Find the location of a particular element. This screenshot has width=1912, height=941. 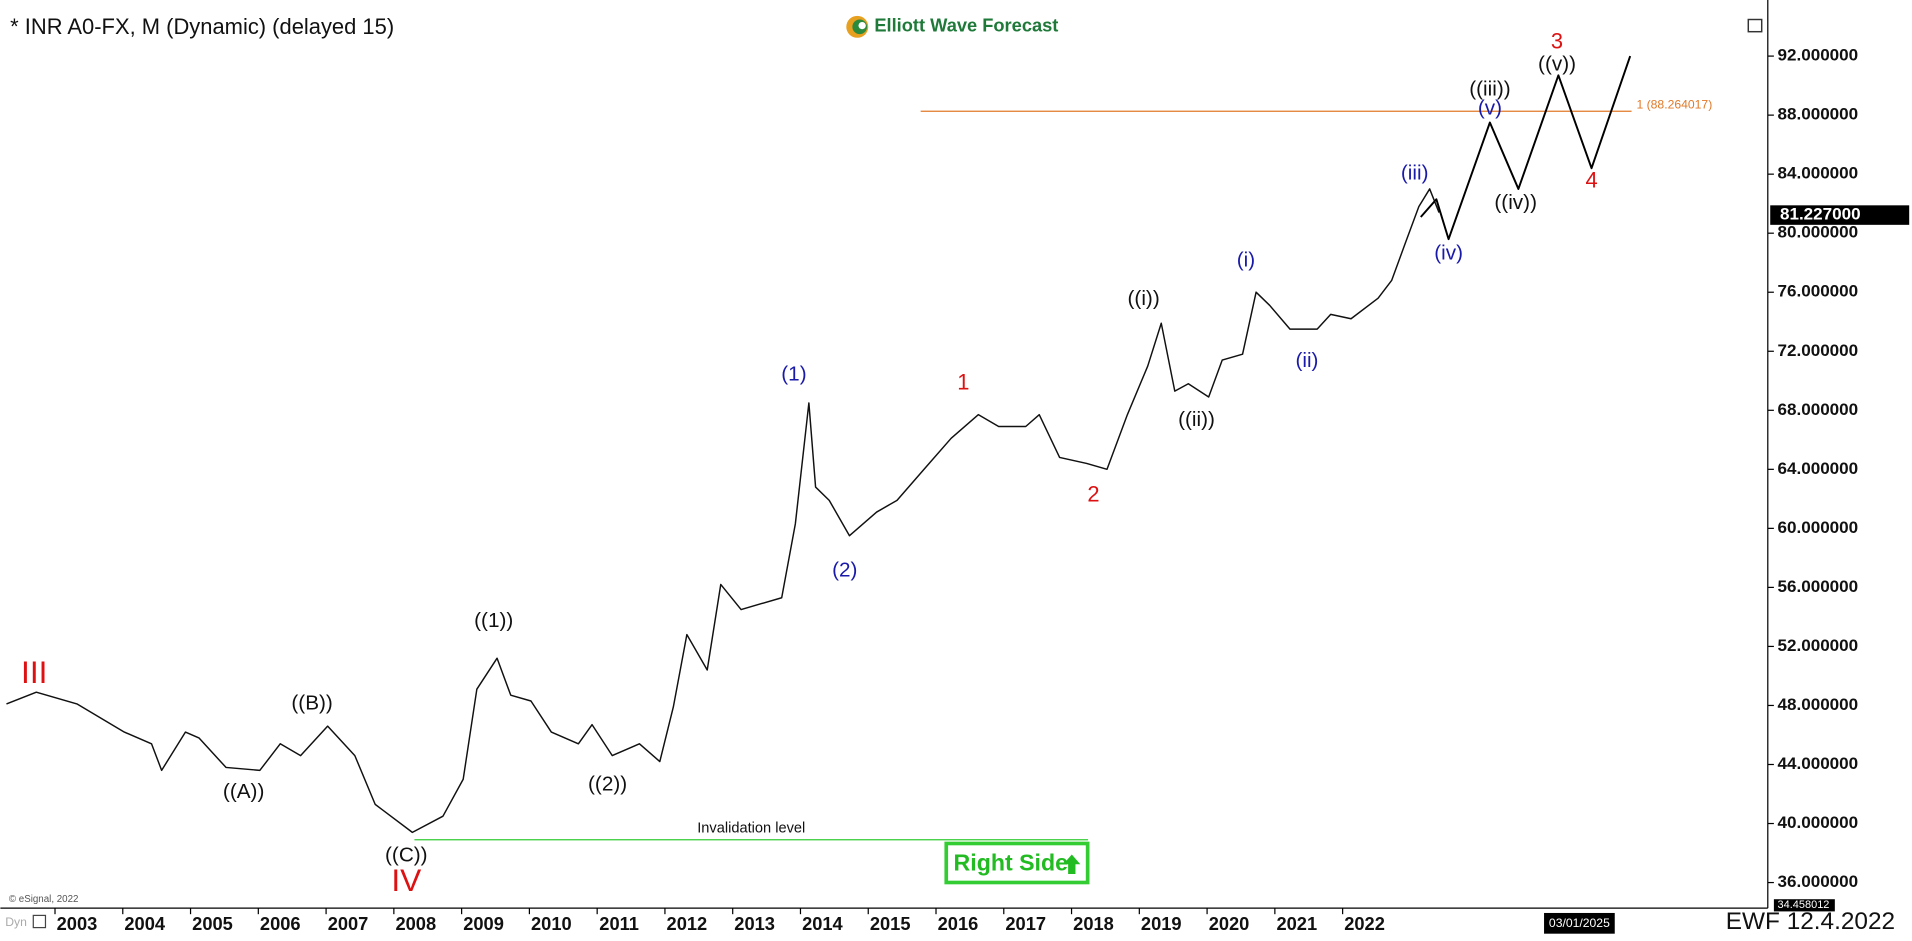

x-tick-label: 2007 is located at coordinates (348, 923).